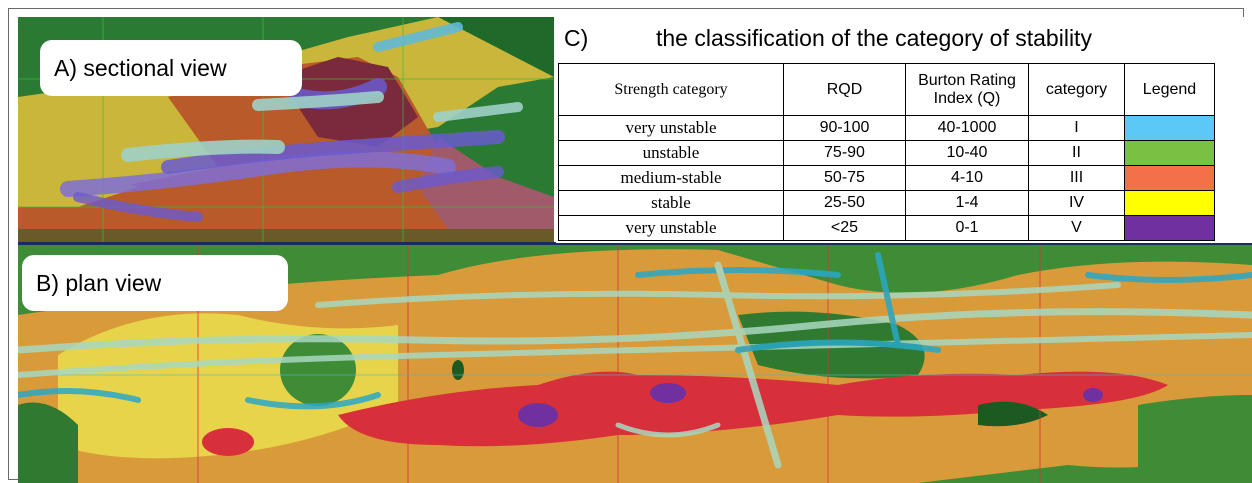 Image resolution: width=1252 pixels, height=483 pixels. What do you see at coordinates (844, 178) in the screenshot?
I see `cell-rqd: 50-75` at bounding box center [844, 178].